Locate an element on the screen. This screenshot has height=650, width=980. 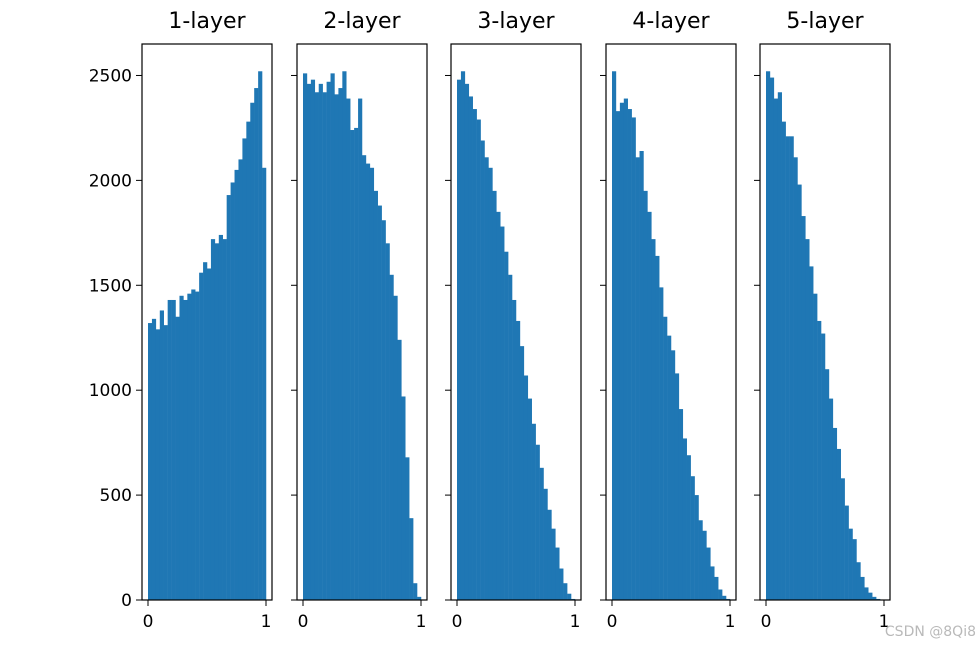
y-tick-label: 1500 is located at coordinates (110, 286).